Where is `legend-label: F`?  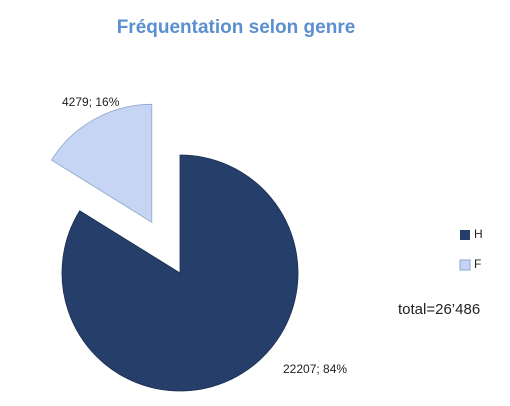 legend-label: F is located at coordinates (477, 264).